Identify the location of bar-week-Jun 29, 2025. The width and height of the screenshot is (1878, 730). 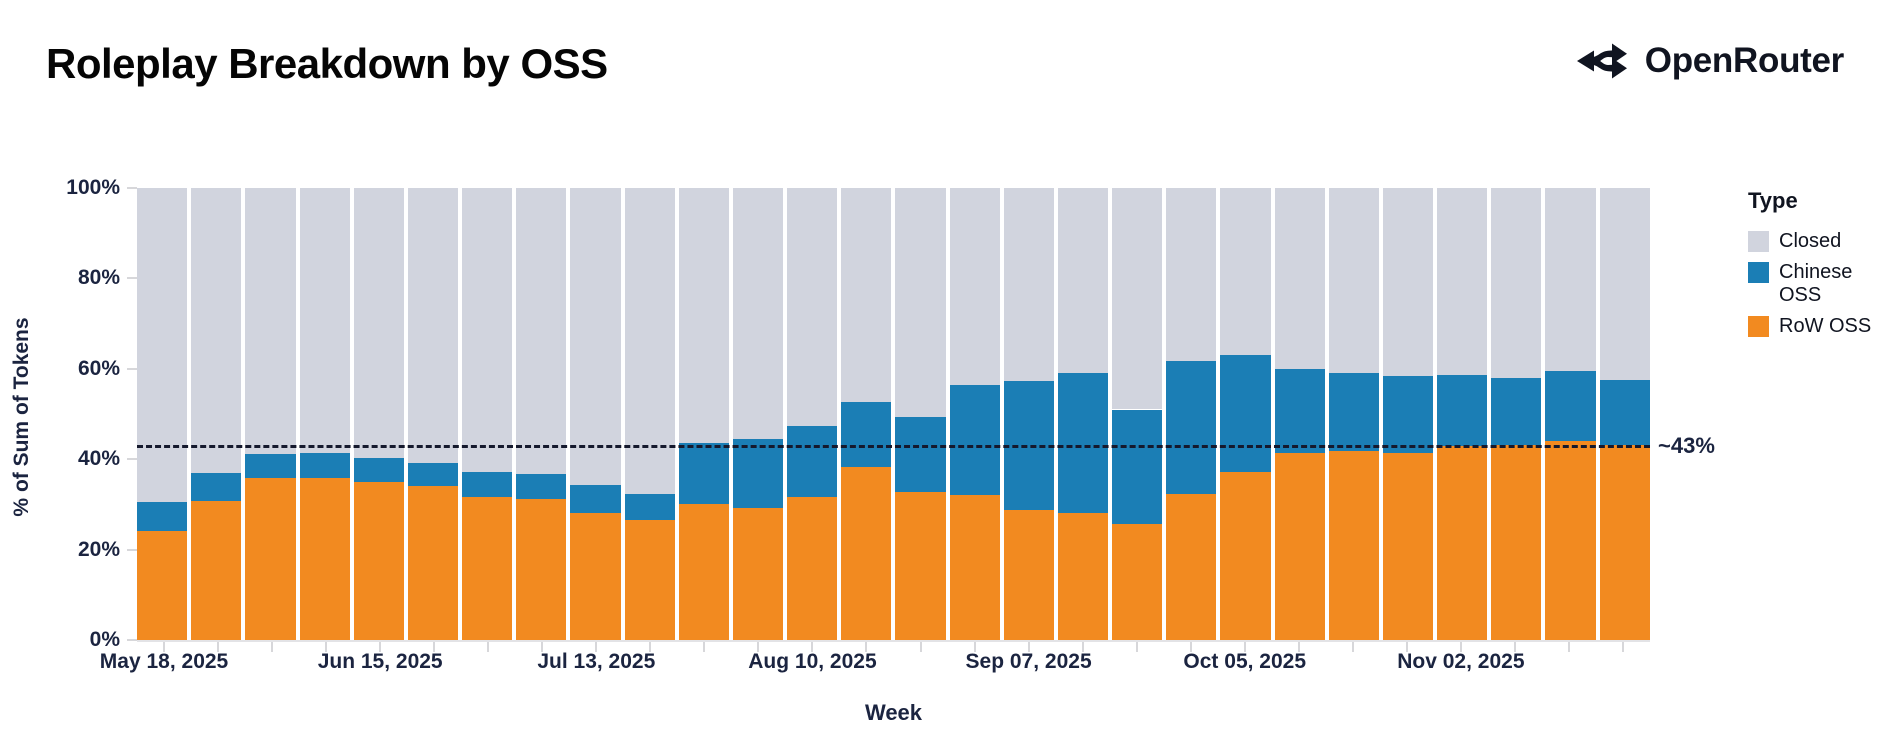
(487, 414).